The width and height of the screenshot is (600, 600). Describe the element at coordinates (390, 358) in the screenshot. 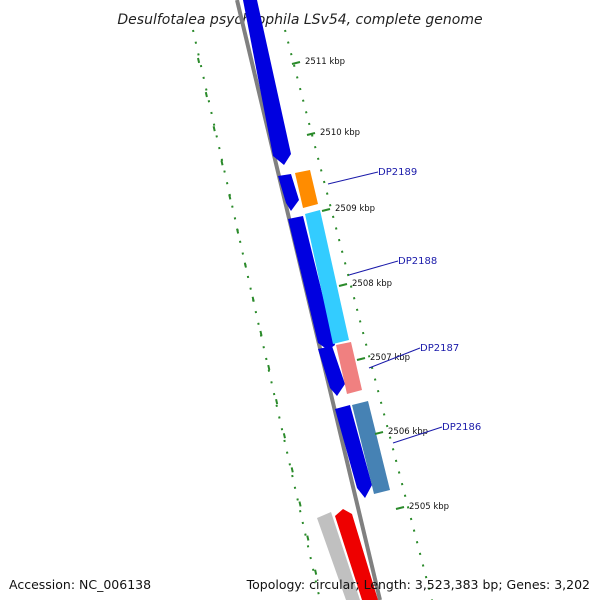

I see `tick-label: 2507 kbp` at that location.